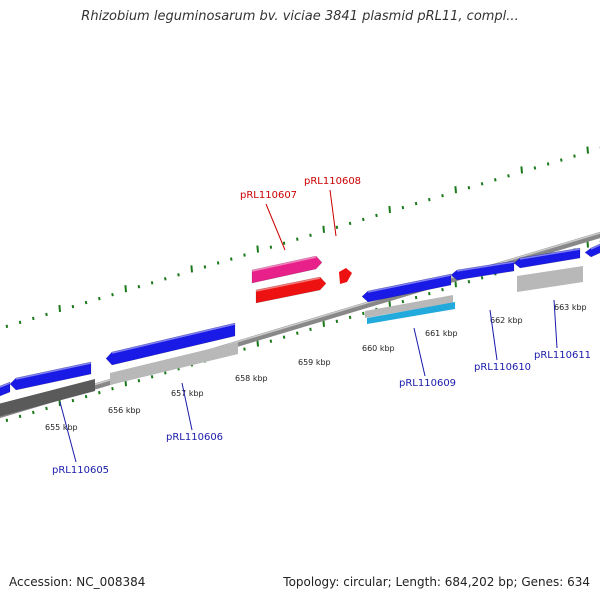  What do you see at coordinates (378, 348) in the screenshot?
I see `tick-label: 660 kbp` at bounding box center [378, 348].